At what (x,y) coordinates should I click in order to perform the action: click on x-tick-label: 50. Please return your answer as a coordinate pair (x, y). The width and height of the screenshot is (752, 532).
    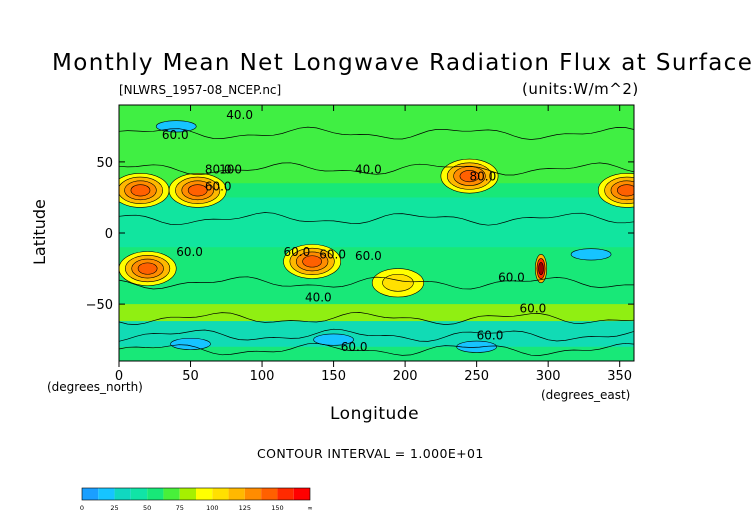
    Looking at the image, I should click on (190, 376).